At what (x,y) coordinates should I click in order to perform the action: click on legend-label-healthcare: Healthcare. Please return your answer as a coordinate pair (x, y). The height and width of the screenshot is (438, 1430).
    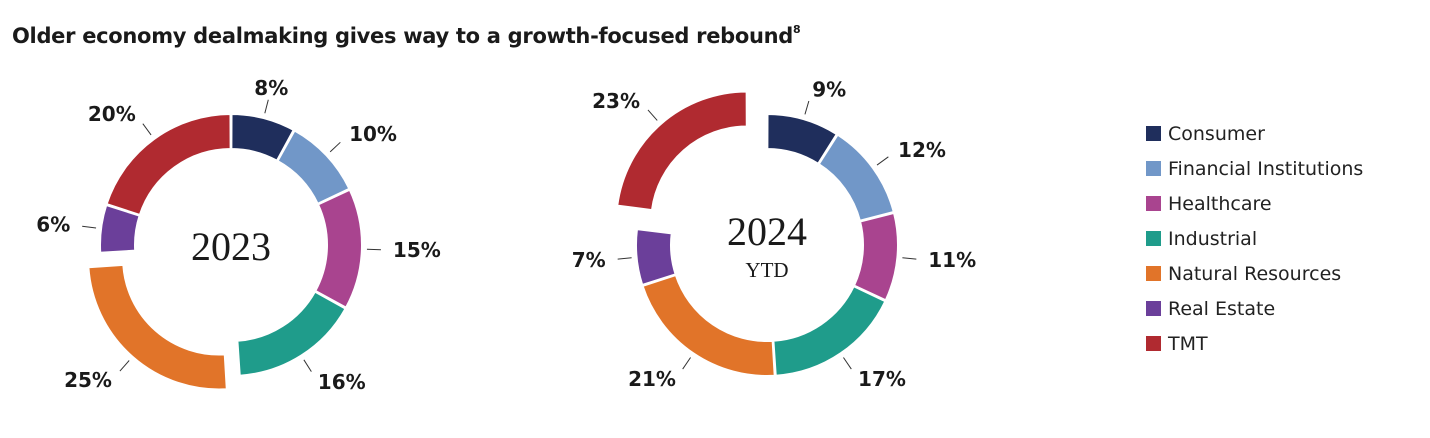
    Looking at the image, I should click on (1220, 203).